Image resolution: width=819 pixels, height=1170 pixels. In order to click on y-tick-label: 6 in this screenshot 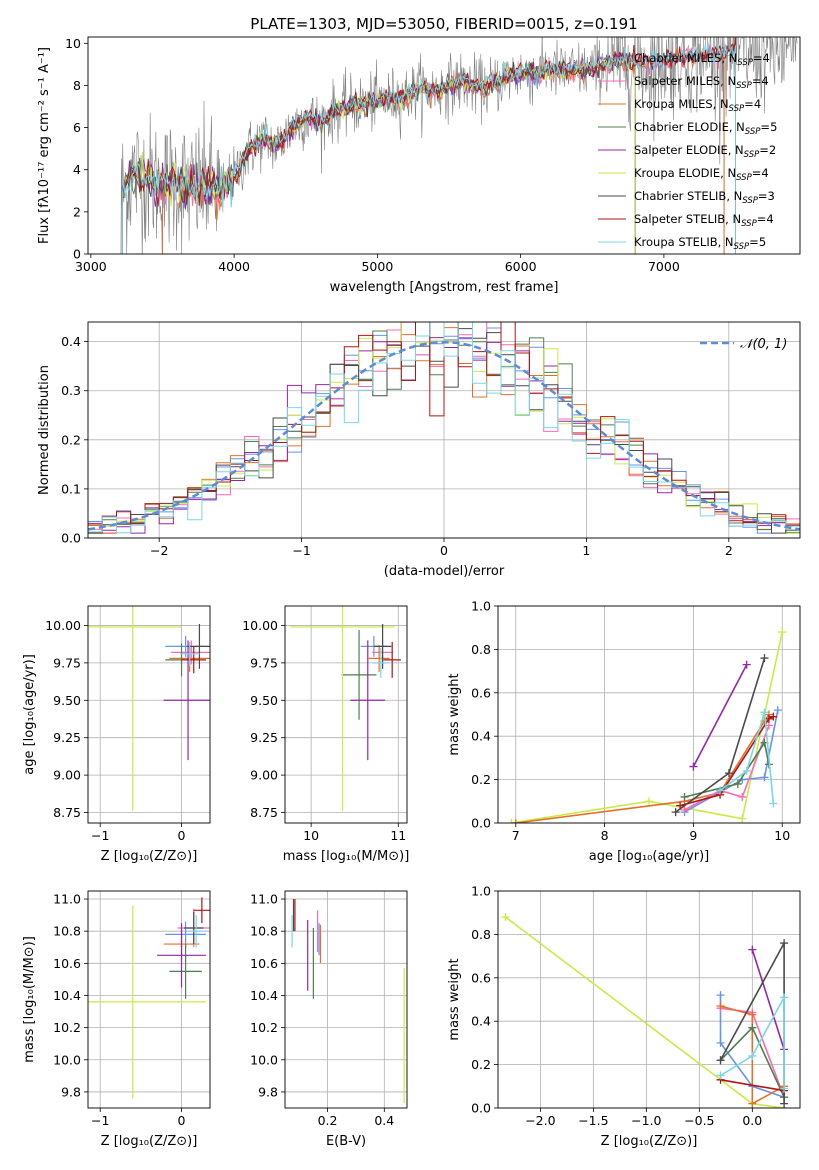, I will do `click(77, 127)`.